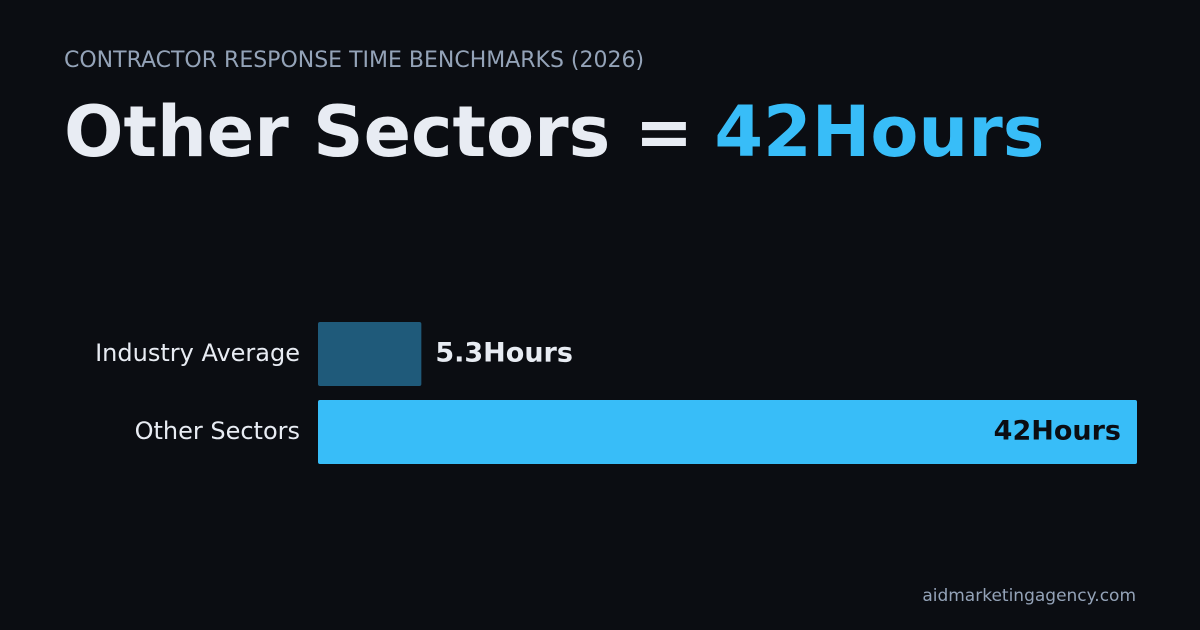  I want to click on chart-title: Other Sectors = 42Hours, so click(554, 132).